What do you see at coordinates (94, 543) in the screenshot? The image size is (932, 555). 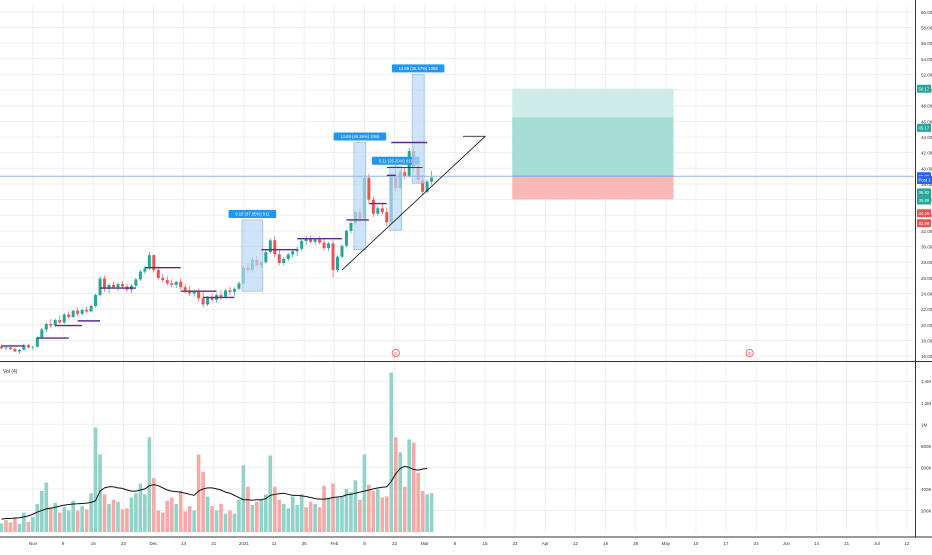 I see `time-tick-label: 16` at bounding box center [94, 543].